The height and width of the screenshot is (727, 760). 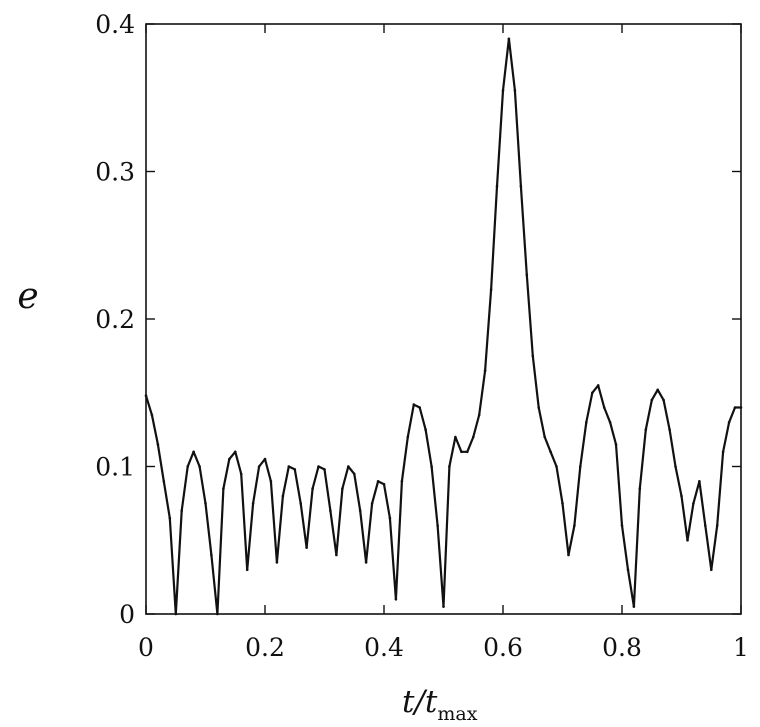 I want to click on x-axis-label: t/tmax, so click(x=440, y=704).